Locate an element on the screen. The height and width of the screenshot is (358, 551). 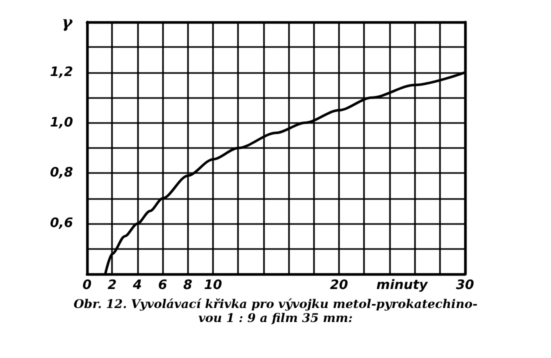
x-tick-label: 20 is located at coordinates (339, 285).